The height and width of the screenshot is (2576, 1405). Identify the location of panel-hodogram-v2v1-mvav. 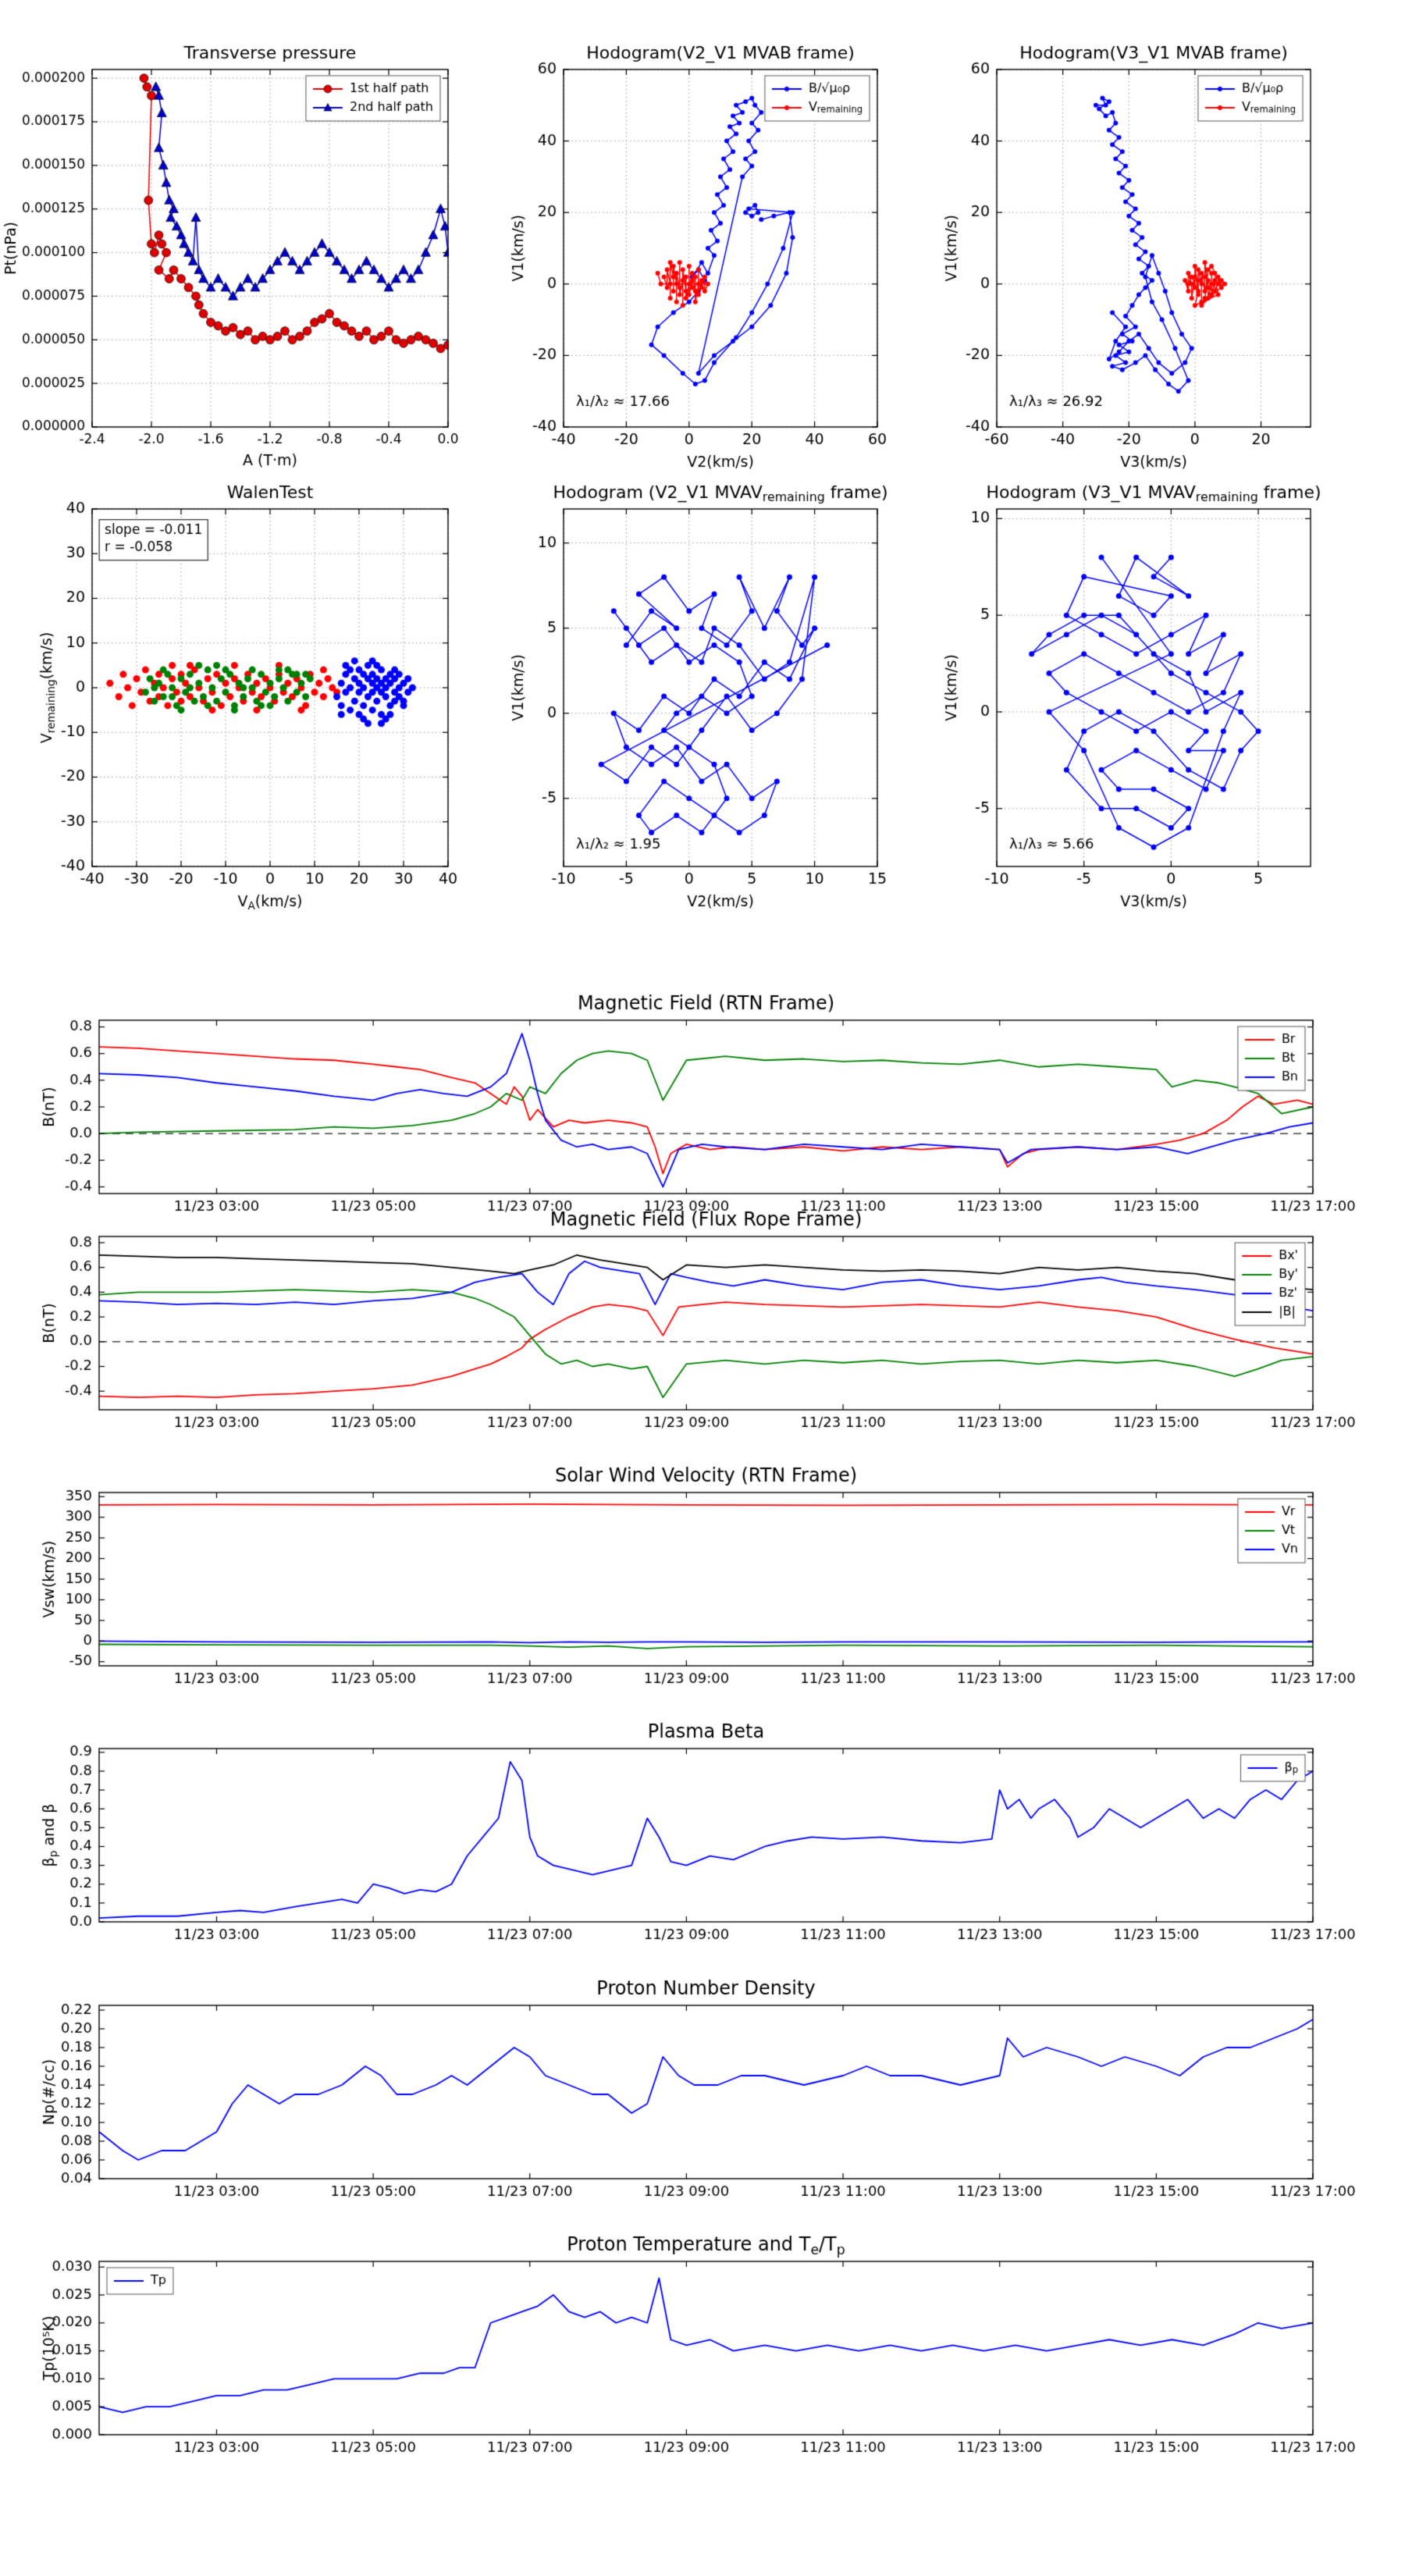
(695, 692).